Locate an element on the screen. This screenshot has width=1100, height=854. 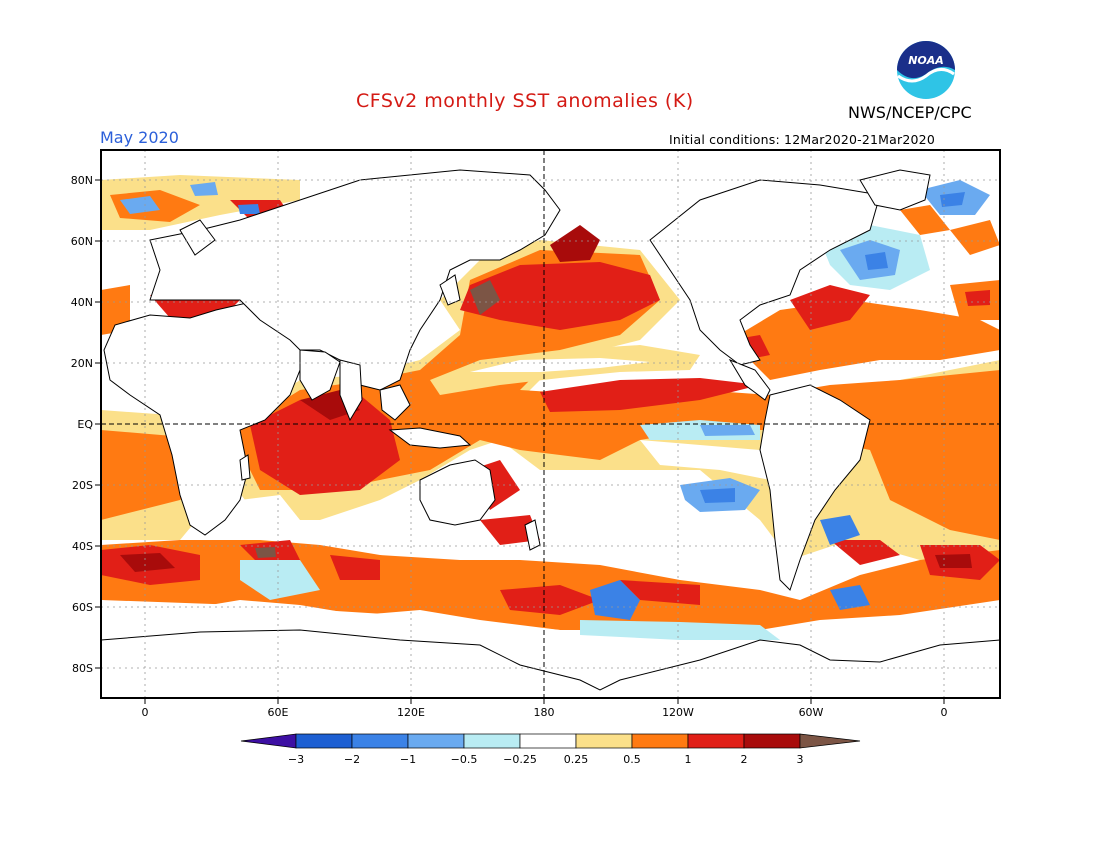
lon-label: 120W is located at coordinates (678, 712).